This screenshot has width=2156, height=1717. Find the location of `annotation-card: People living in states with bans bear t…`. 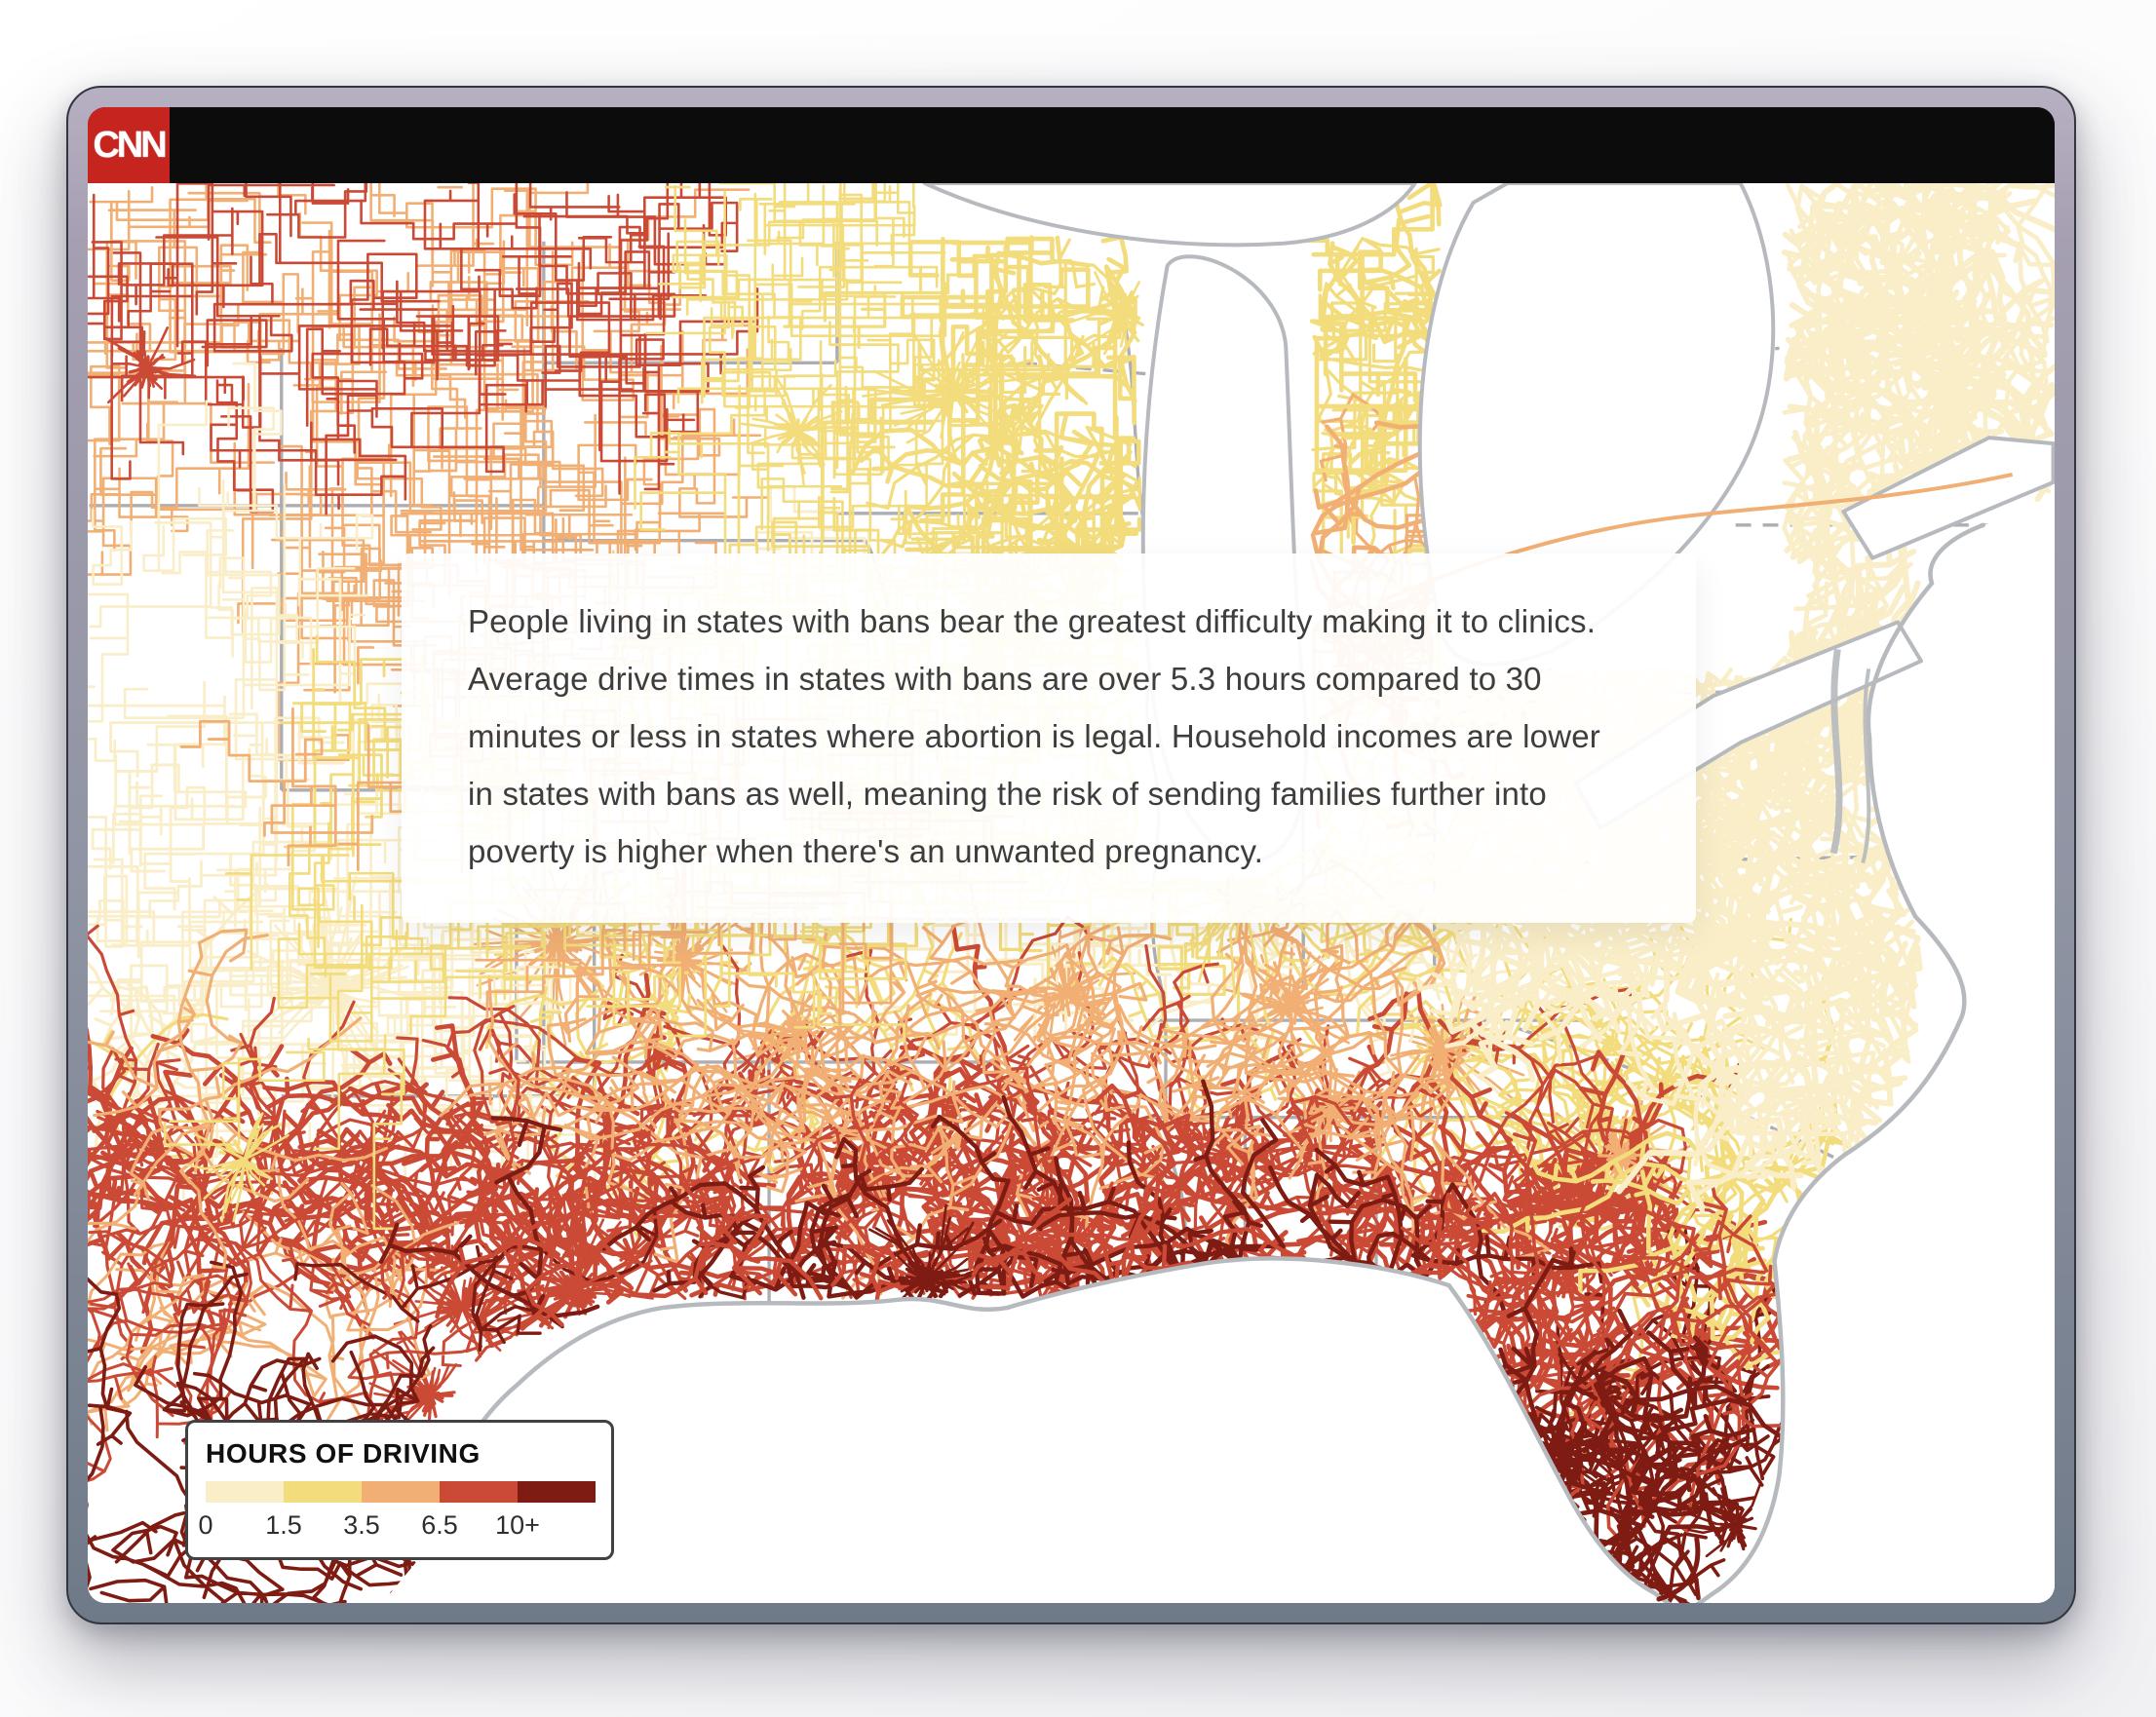

annotation-card: People living in states with bans bear t… is located at coordinates (1049, 738).